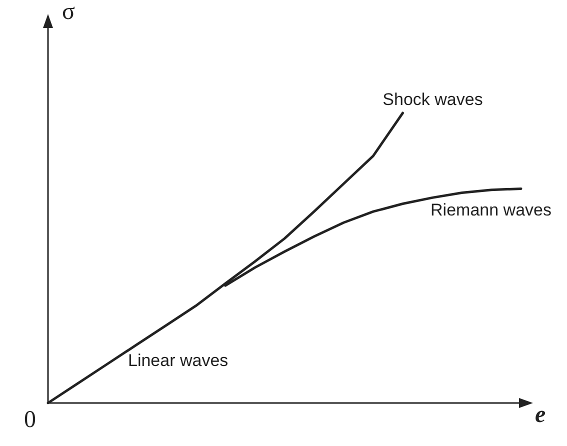 The image size is (567, 446). I want to click on y-axis-title: σ, so click(68, 12).